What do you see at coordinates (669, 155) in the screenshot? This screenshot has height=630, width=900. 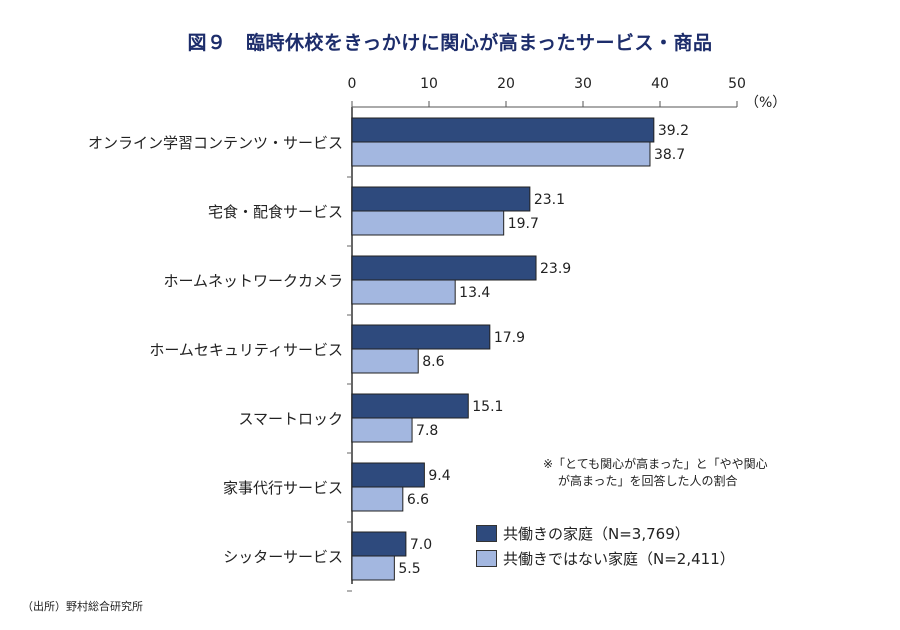 I see `value-label: 38.7` at bounding box center [669, 155].